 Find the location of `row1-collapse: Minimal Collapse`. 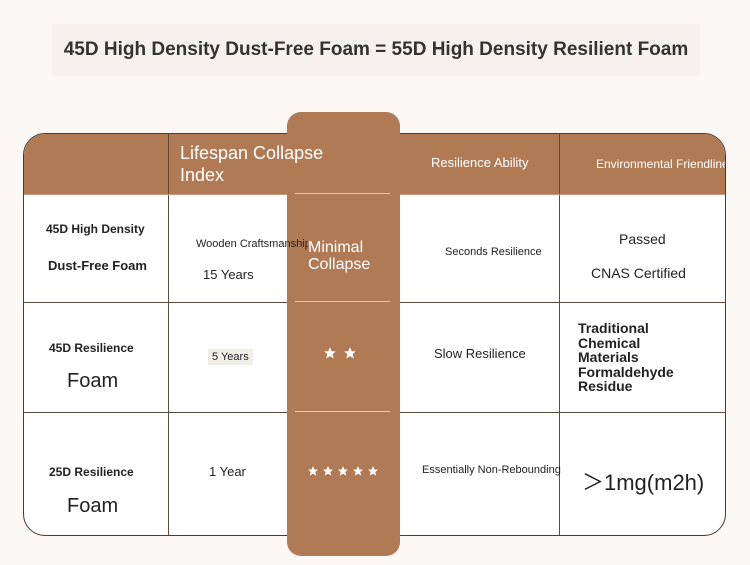

row1-collapse: Minimal Collapse is located at coordinates (339, 256).